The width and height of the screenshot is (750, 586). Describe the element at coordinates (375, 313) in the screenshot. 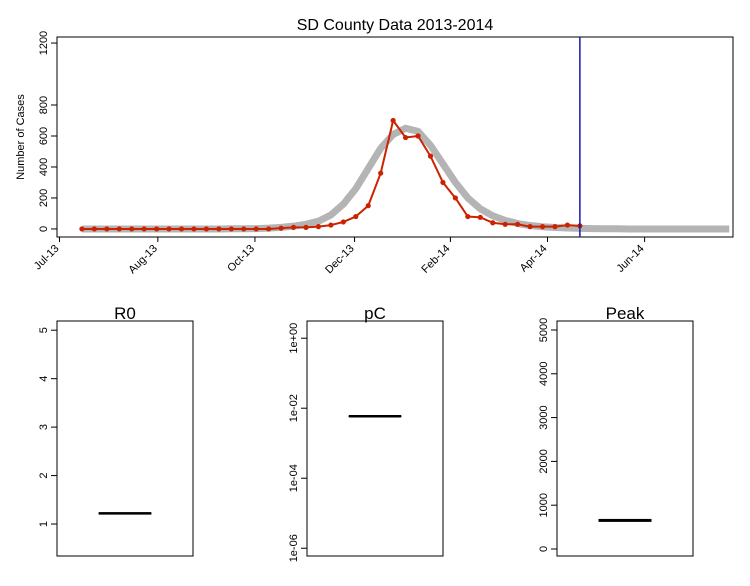

I see `chart-title: pC` at that location.